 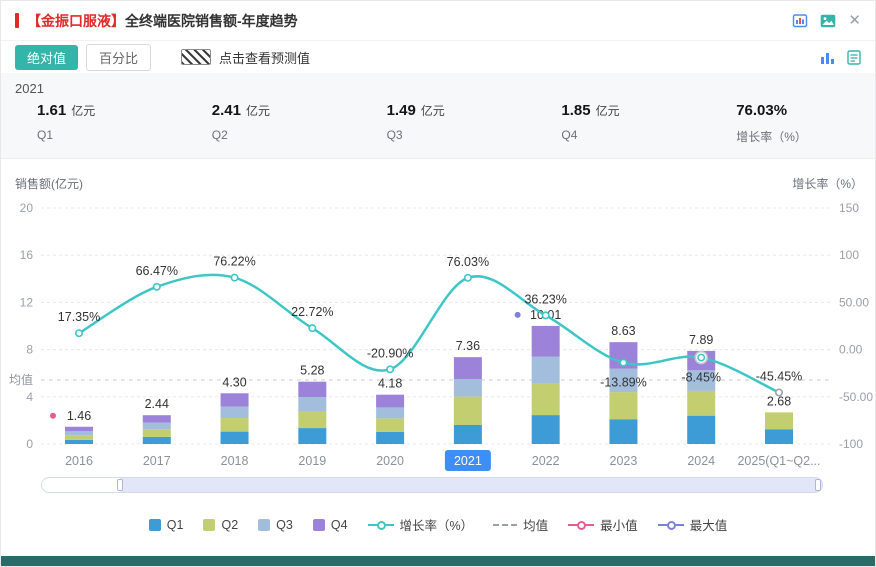 What do you see at coordinates (623, 431) in the screenshot?
I see `bar-Q1-2023` at bounding box center [623, 431].